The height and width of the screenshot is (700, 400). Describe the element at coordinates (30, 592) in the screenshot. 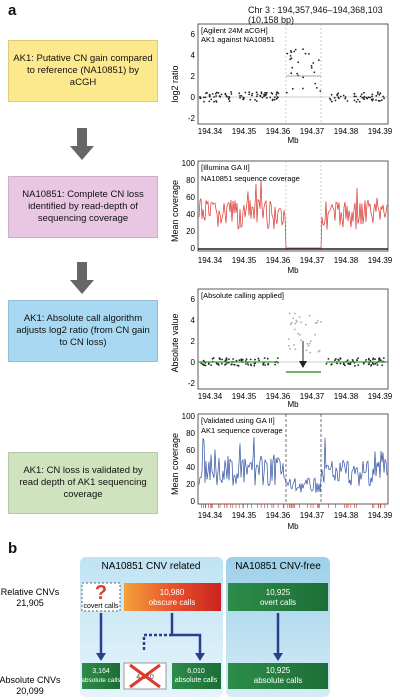

I see `relative-cnvs-label: Relative CNVs` at that location.